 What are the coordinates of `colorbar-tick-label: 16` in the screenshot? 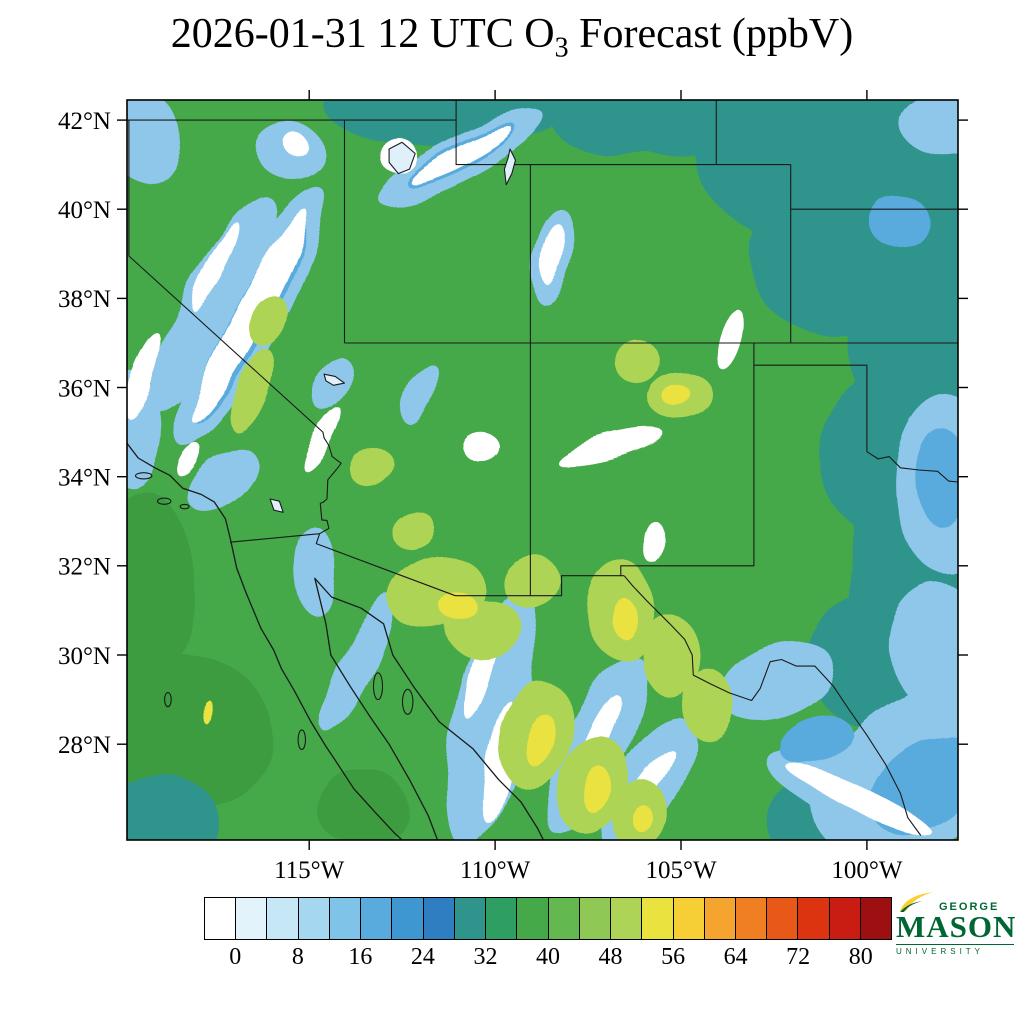 It's located at (360, 957).